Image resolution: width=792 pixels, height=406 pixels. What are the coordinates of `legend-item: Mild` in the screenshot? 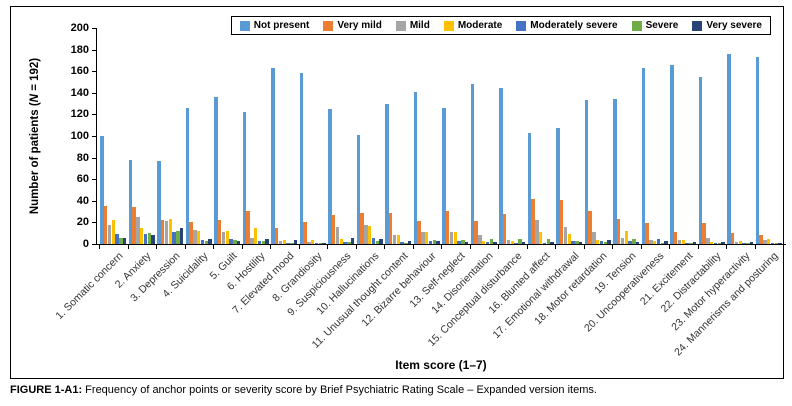 It's located at (412, 25).